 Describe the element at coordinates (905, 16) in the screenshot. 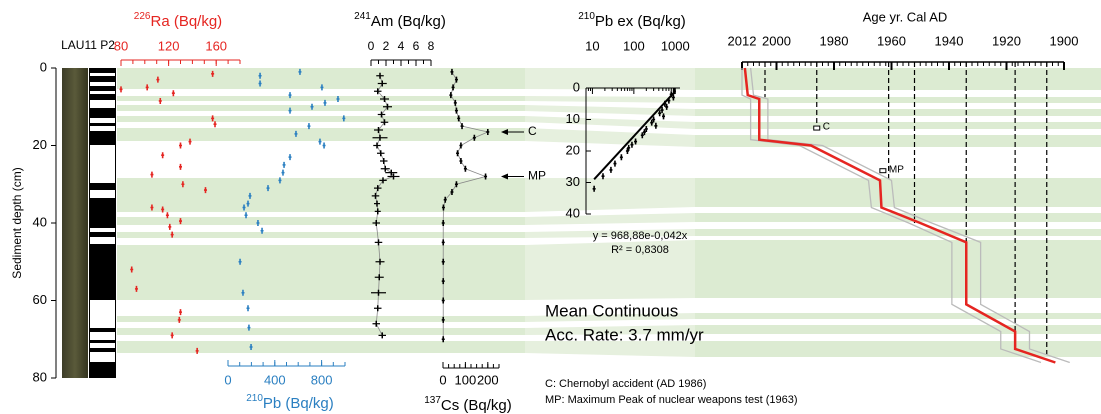

I see `axis-title: Age yr. Cal AD` at that location.